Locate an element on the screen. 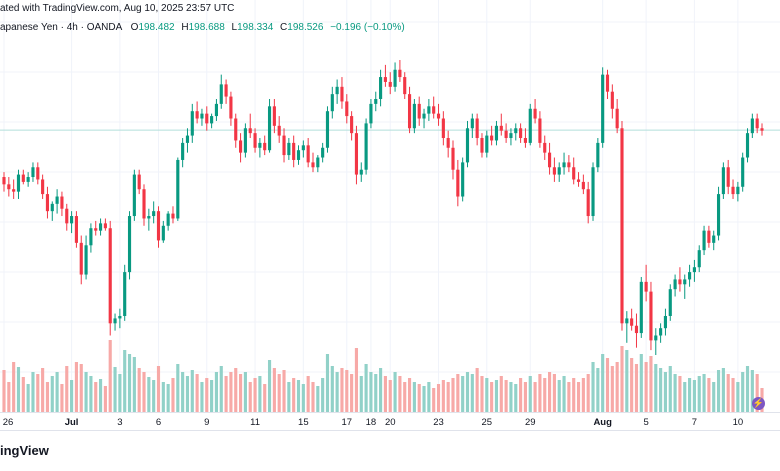  lightning-icon: ⚡ is located at coordinates (758, 403).